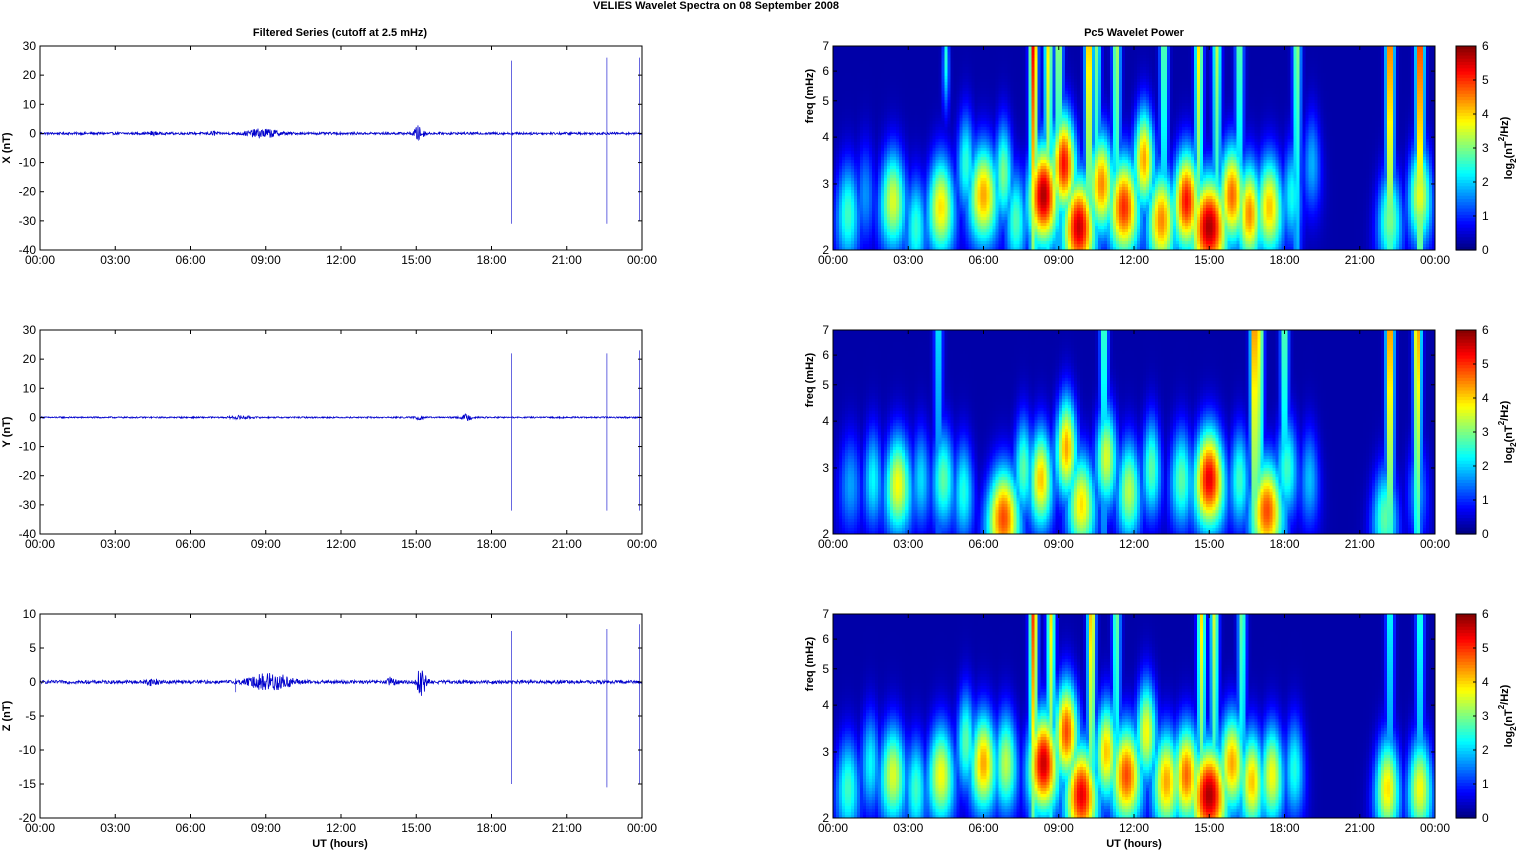  Describe the element at coordinates (30, 716) in the screenshot. I see `ytick-label: -5` at that location.